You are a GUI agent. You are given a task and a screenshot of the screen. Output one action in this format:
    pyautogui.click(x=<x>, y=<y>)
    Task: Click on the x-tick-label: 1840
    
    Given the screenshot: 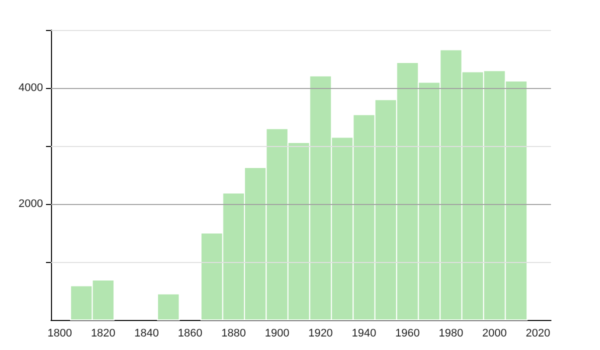 What is the action you would take?
    pyautogui.click(x=146, y=334)
    